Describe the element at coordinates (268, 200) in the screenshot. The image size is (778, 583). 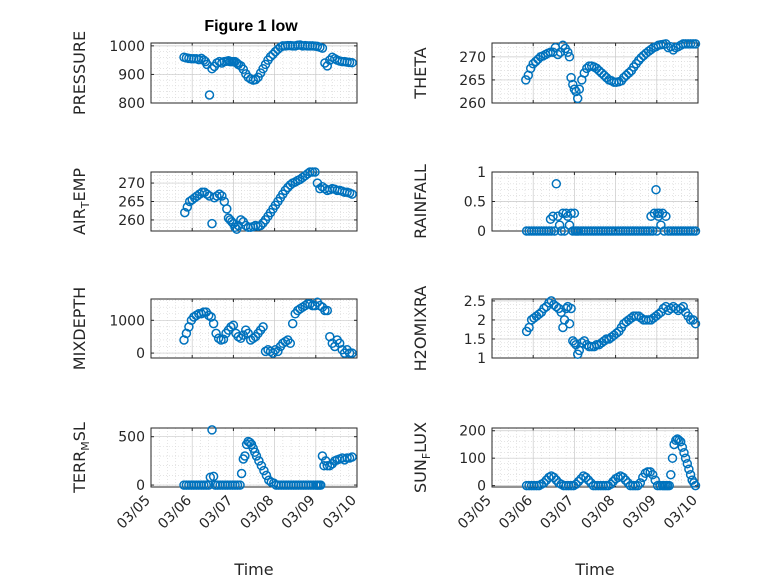
I see `series-air_temp` at that location.